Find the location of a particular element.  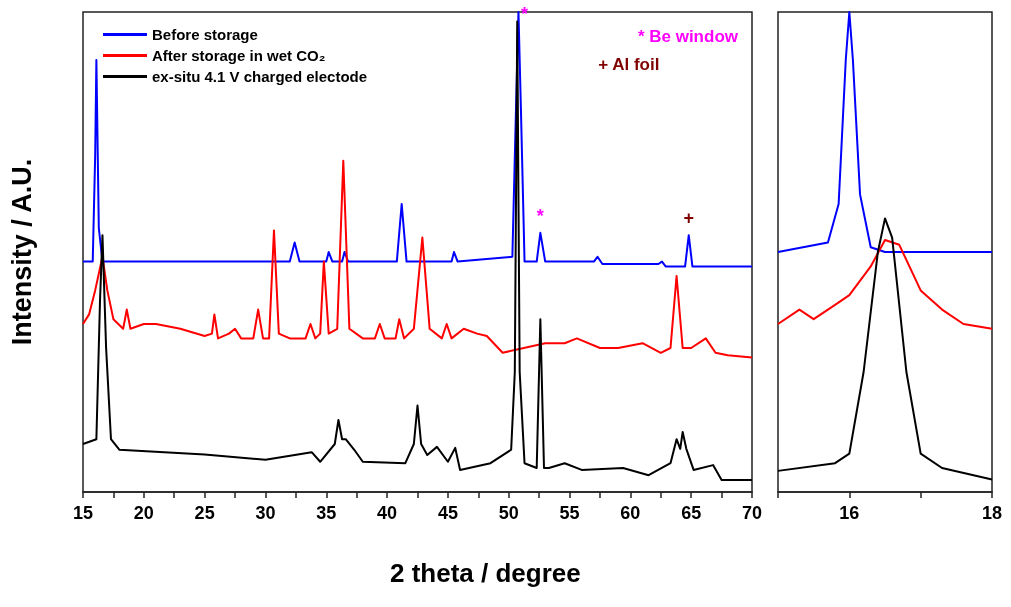

x-tick-label: 60 is located at coordinates (630, 513).